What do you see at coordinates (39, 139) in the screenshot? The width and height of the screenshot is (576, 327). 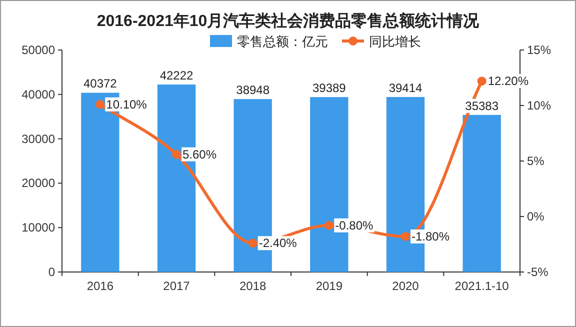 I see `y-tick-label: 30000` at bounding box center [39, 139].